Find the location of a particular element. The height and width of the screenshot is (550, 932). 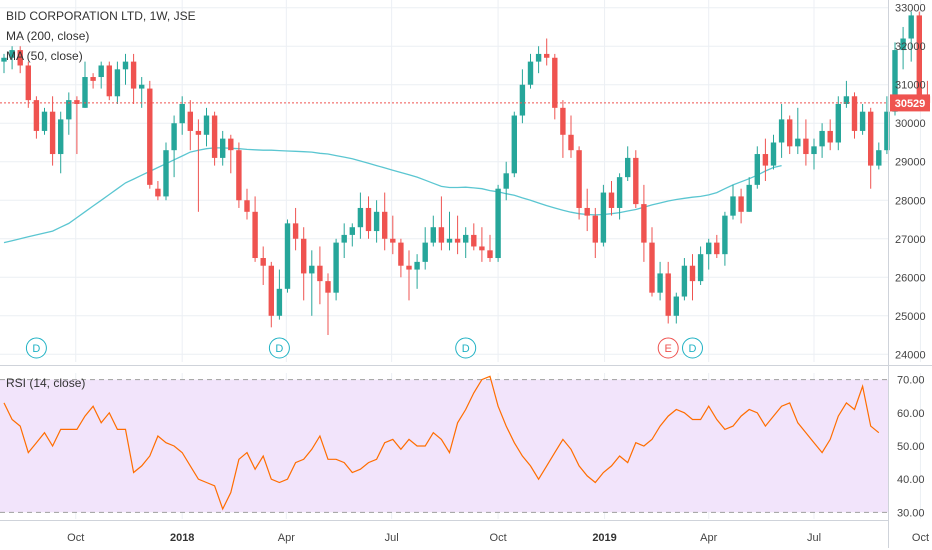

legend-rsi: RSI (14, close) is located at coordinates (45, 383).